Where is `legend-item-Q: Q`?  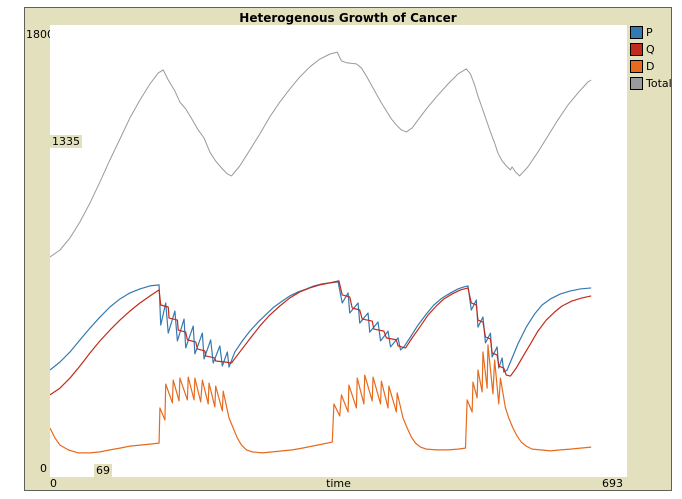
legend-item-Q: Q is located at coordinates (651, 49).